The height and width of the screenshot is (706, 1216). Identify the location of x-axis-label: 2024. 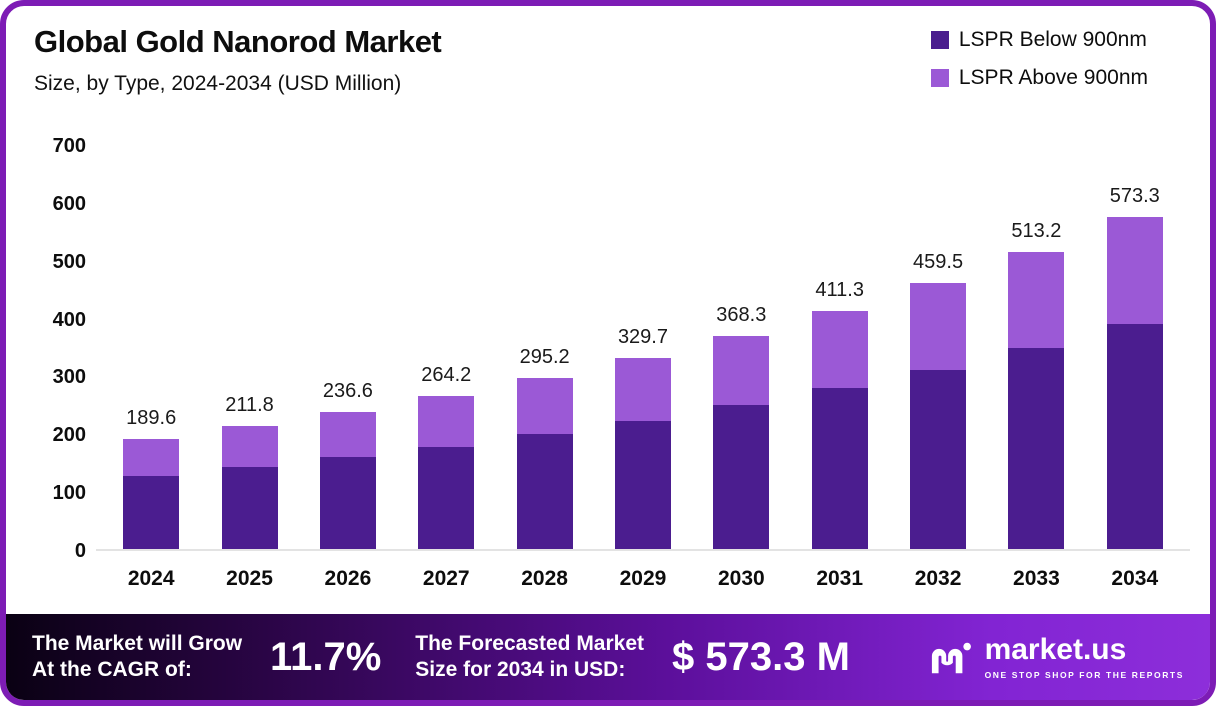
(151, 578).